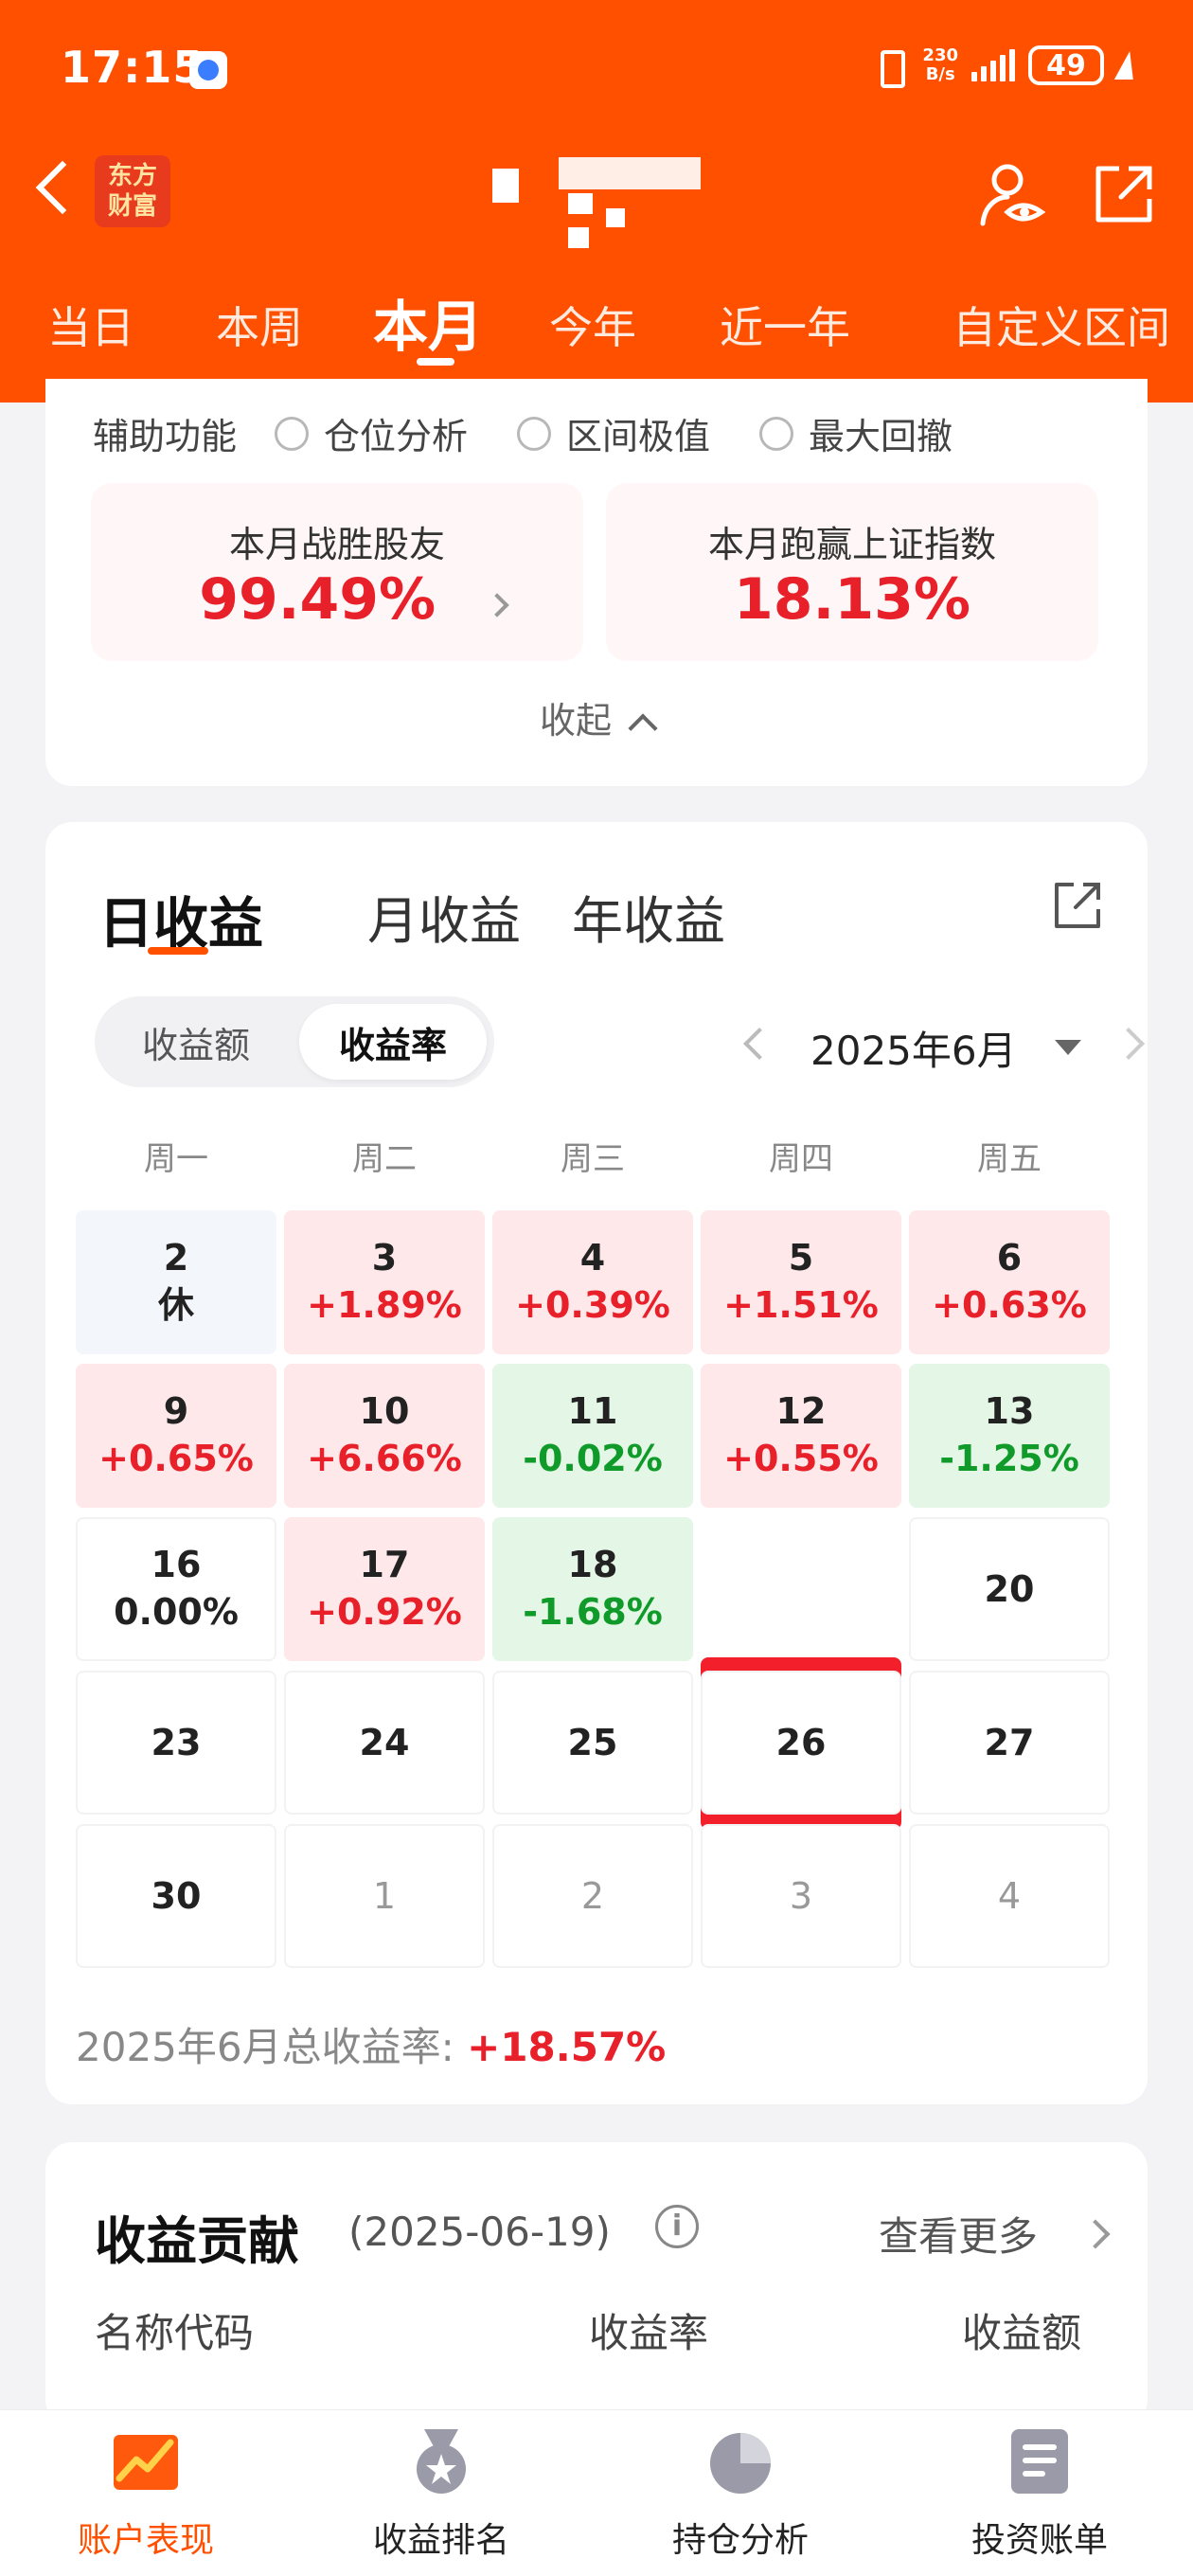 The image size is (1193, 2576). I want to click on calendar-day-number: 2, so click(176, 1258).